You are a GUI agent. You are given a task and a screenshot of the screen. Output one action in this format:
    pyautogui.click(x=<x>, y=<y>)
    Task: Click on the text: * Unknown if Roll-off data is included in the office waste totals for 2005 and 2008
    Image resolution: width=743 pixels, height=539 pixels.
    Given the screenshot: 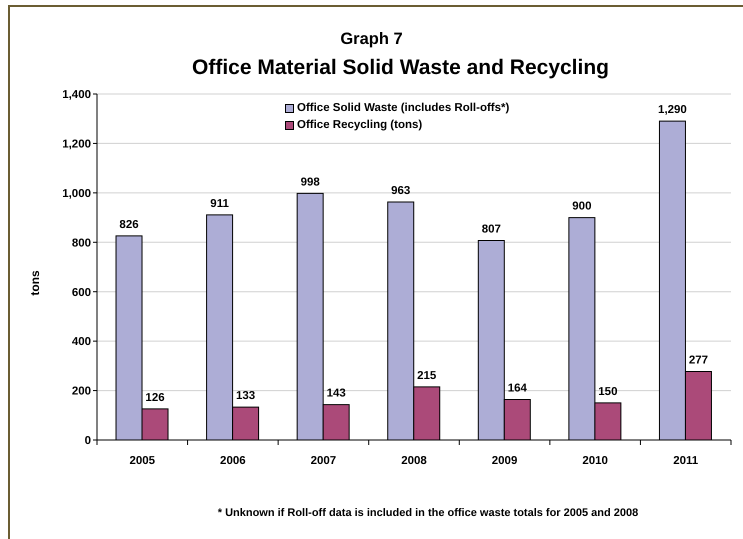 What is the action you would take?
    pyautogui.click(x=428, y=513)
    